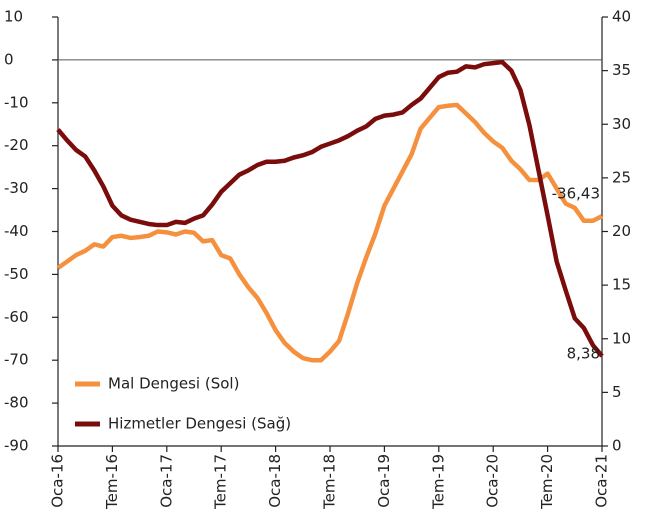 The image size is (648, 531). I want to click on y2-tick-label: 20, so click(621, 231).